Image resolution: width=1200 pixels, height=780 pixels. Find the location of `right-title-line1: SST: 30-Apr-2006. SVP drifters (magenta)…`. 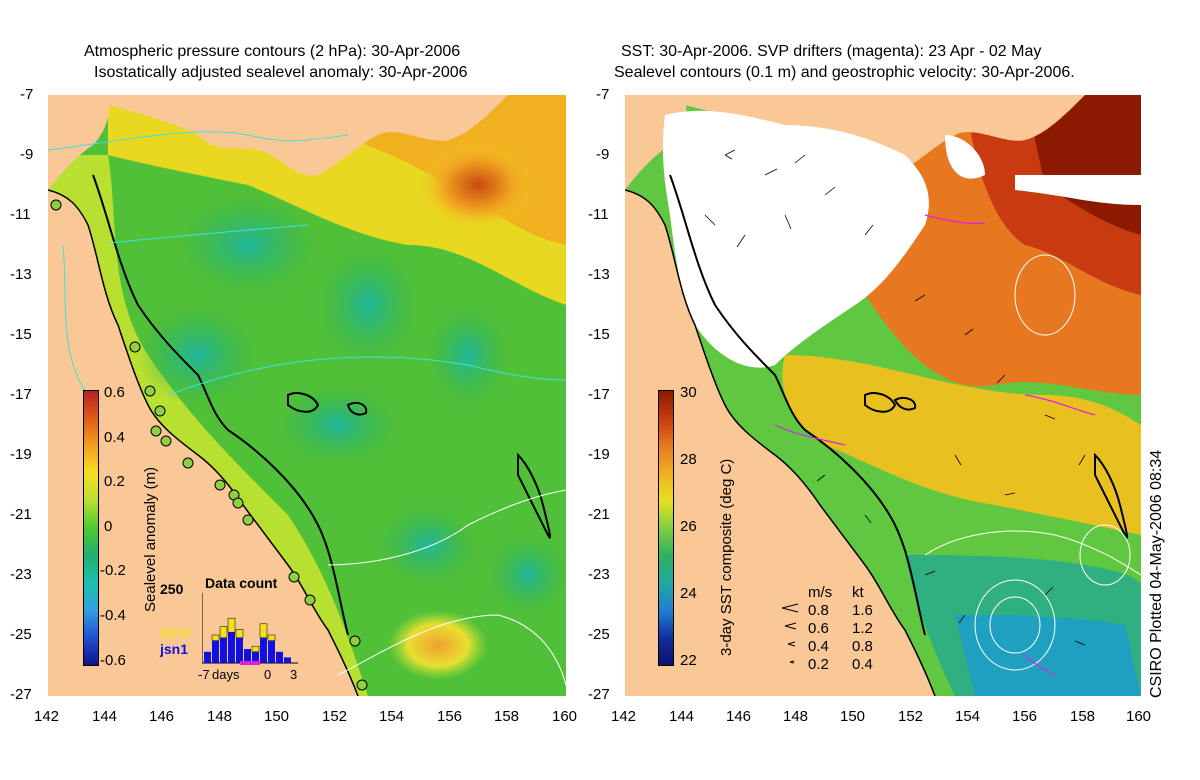

right-title-line1: SST: 30-Apr-2006. SVP drifters (magenta)… is located at coordinates (831, 51).